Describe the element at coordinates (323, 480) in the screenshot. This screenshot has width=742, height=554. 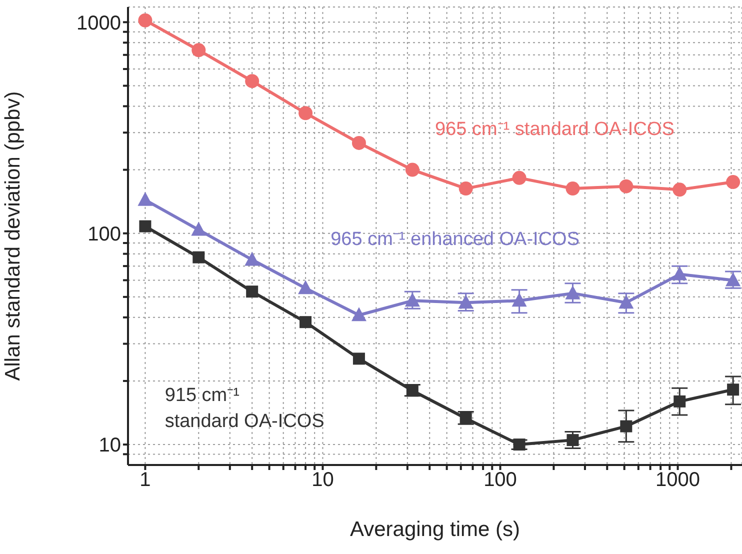
I see `x-tick-label: 10` at that location.